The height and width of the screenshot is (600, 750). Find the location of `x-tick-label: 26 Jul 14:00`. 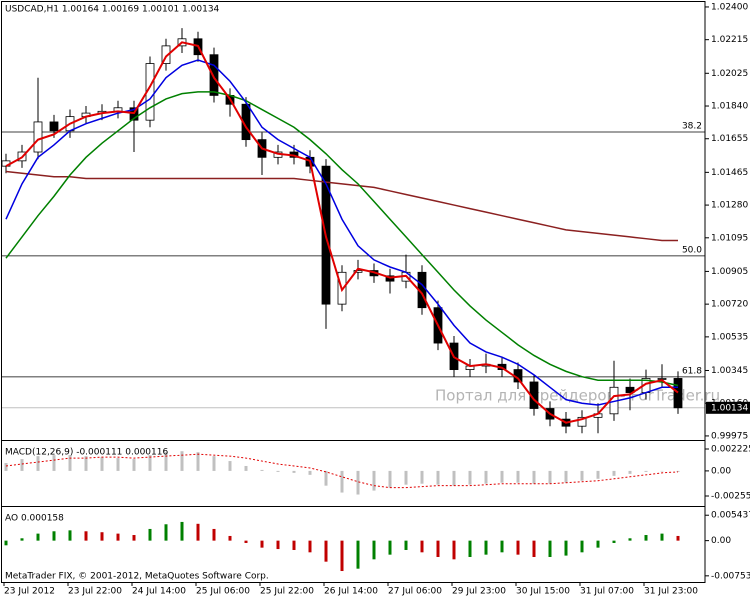

x-tick-label: 26 Jul 14:00 is located at coordinates (351, 592).